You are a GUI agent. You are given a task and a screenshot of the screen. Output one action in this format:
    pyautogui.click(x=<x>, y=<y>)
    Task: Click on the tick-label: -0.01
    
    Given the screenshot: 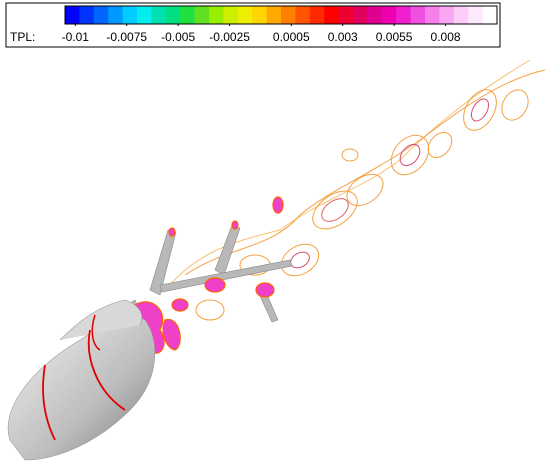 What is the action you would take?
    pyautogui.click(x=76, y=37)
    